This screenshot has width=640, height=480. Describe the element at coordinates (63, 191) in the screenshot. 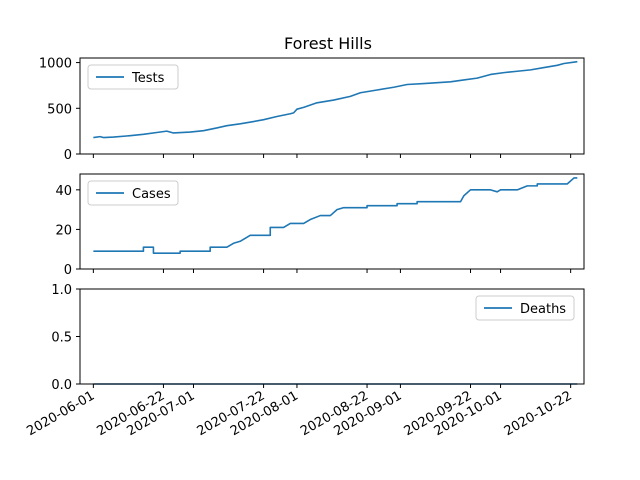

I see `y-tick-label: 40` at that location.